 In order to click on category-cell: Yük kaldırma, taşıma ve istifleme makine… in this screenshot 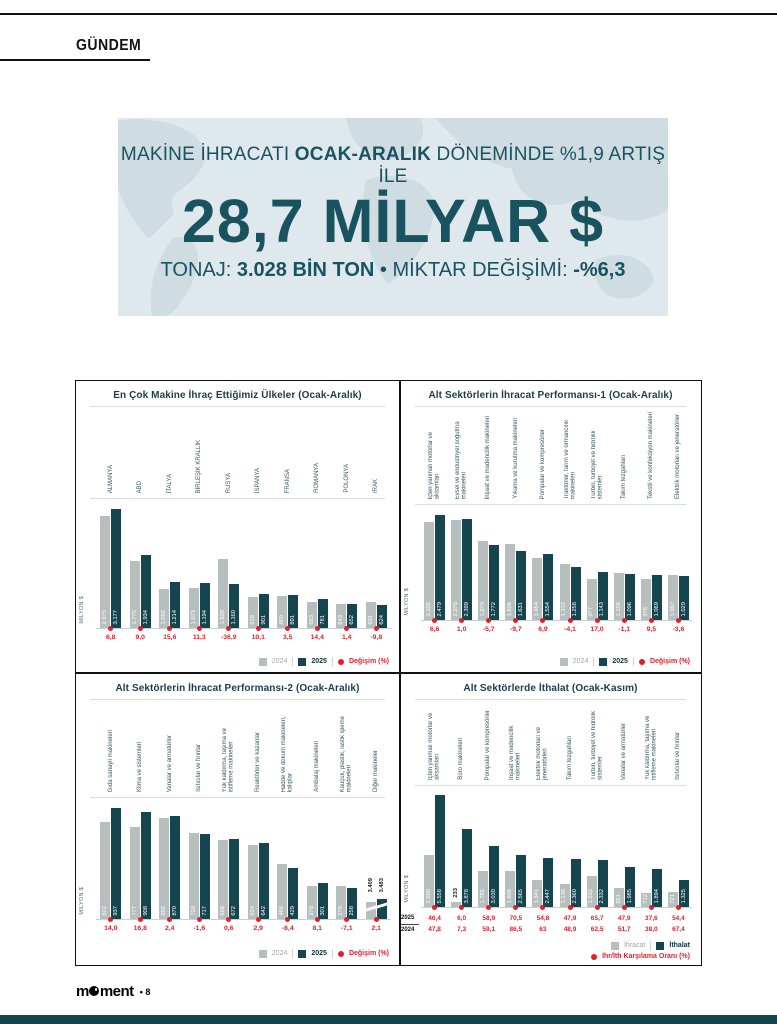, I will do `click(651, 740)`.